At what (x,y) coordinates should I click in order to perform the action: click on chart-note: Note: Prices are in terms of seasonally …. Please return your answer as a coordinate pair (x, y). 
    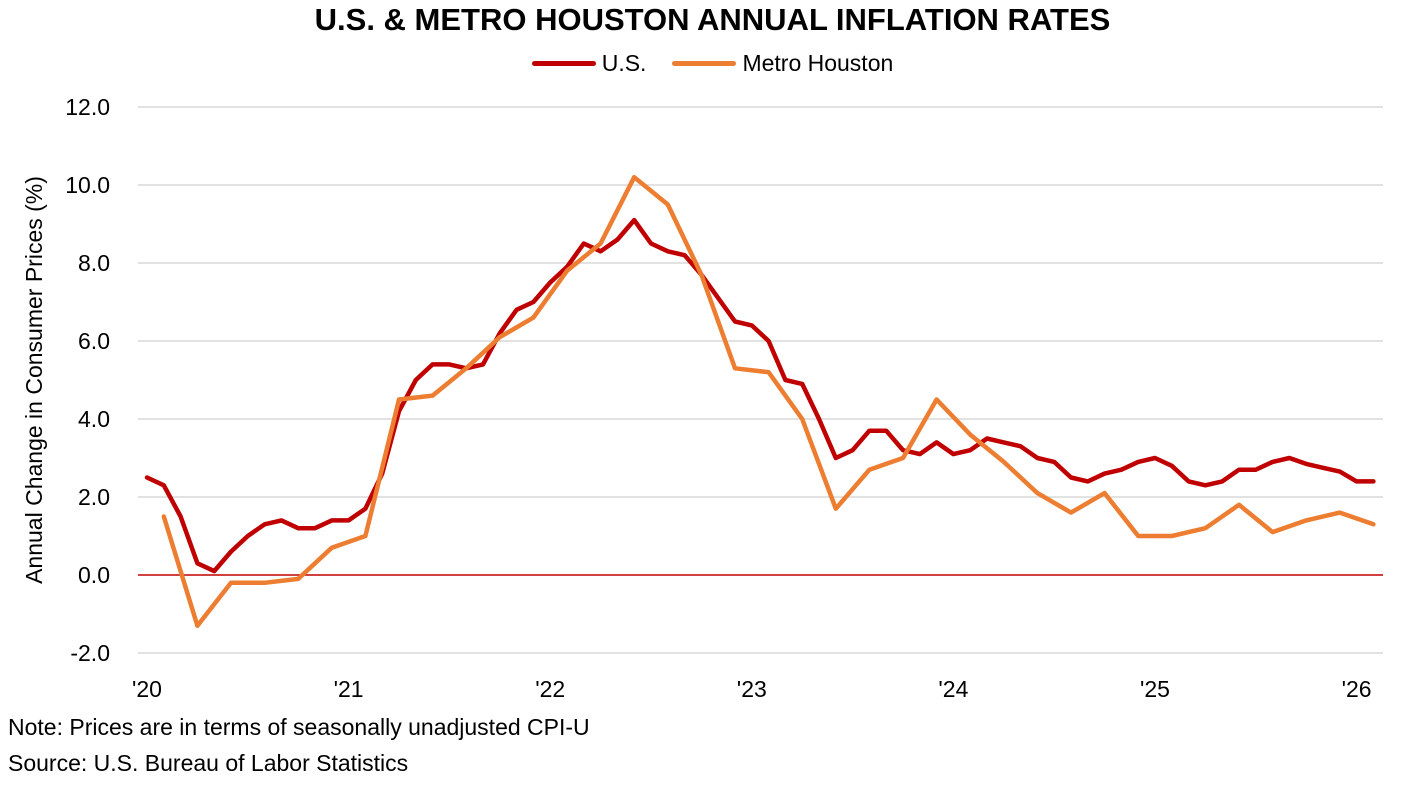
    Looking at the image, I should click on (299, 727).